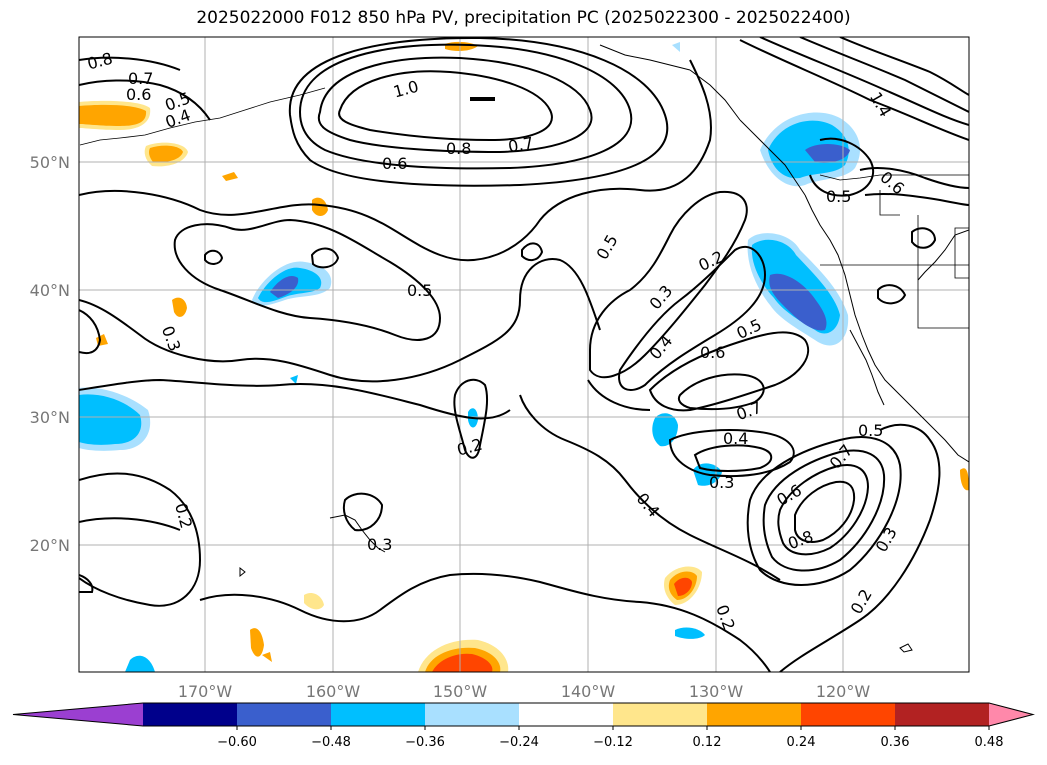 The image size is (1047, 765). Describe the element at coordinates (801, 742) in the screenshot. I see `colorbar-tick-label: 0.24` at that location.